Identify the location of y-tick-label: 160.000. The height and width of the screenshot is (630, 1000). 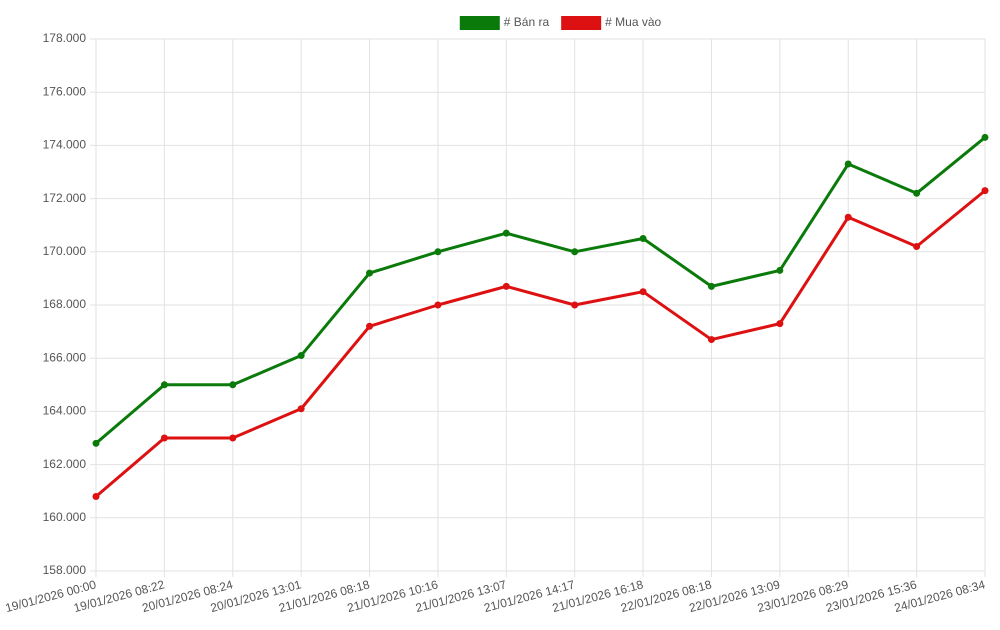
(65, 517).